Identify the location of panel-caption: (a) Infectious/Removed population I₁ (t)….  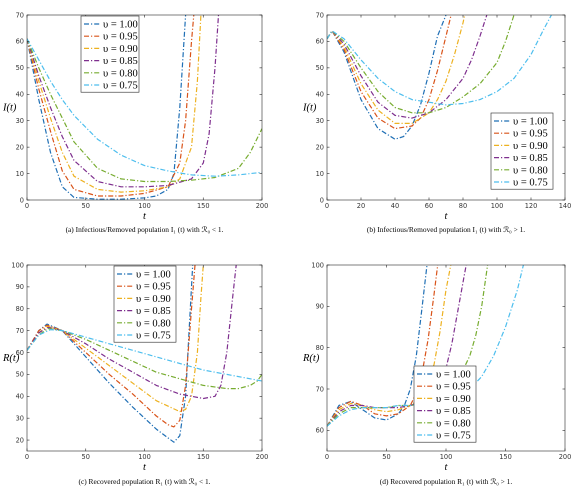
(145, 229).